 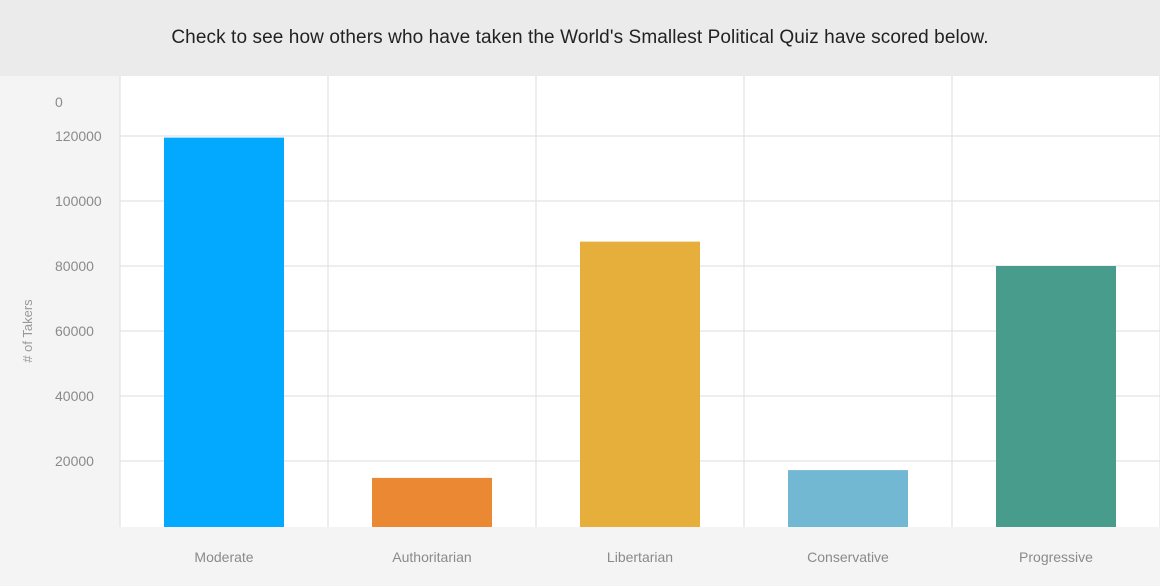 I want to click on y-axis-ticks: 20000 40000 60000 80000 100000 120000 0, so click(x=78, y=281).